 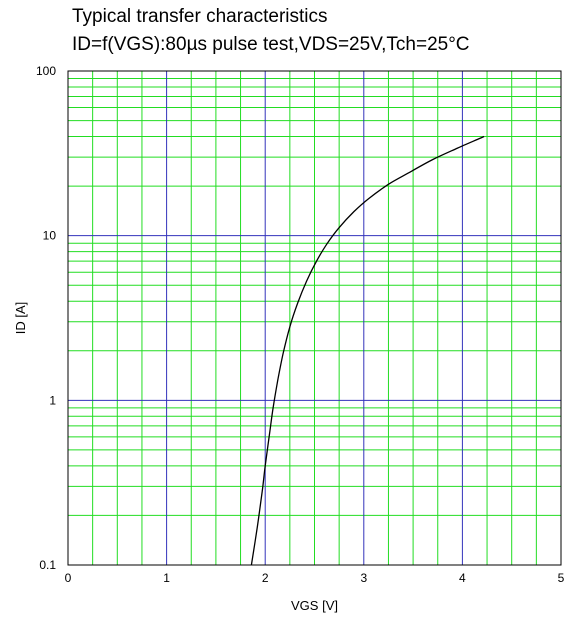 I want to click on y-tick-labels: 0.1 1 10 100, so click(x=46, y=318).